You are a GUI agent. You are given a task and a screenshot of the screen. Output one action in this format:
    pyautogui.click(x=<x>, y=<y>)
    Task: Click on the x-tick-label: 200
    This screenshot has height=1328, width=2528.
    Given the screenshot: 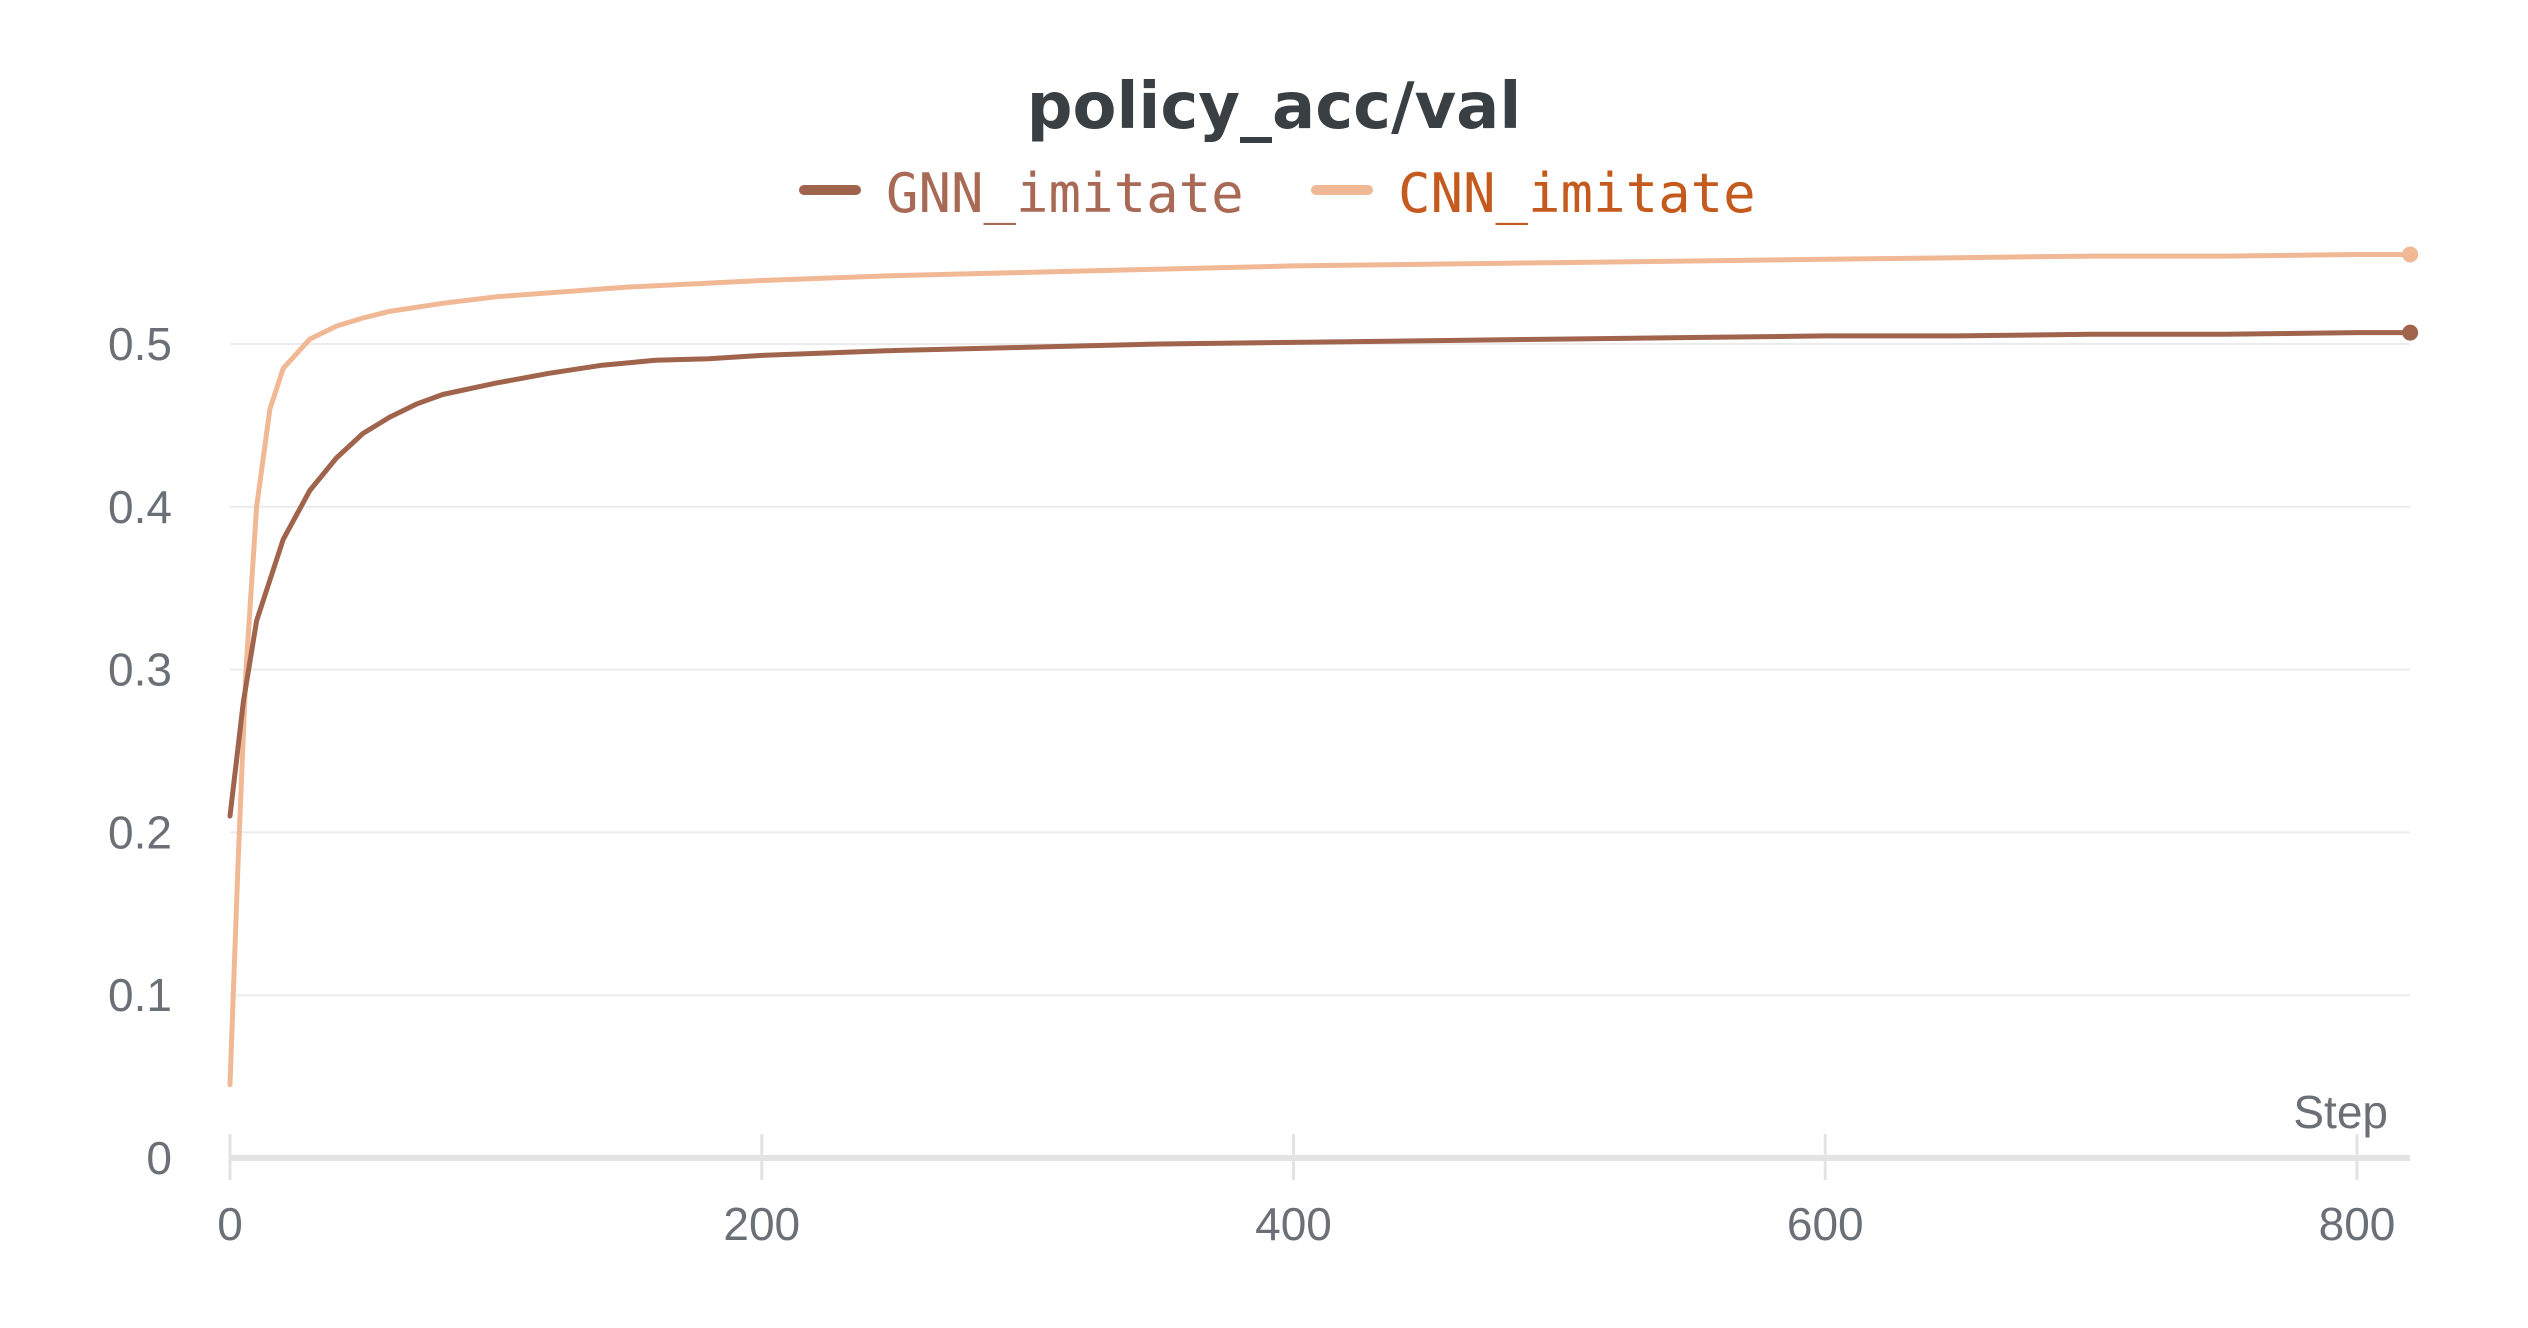 What is the action you would take?
    pyautogui.click(x=761, y=1224)
    